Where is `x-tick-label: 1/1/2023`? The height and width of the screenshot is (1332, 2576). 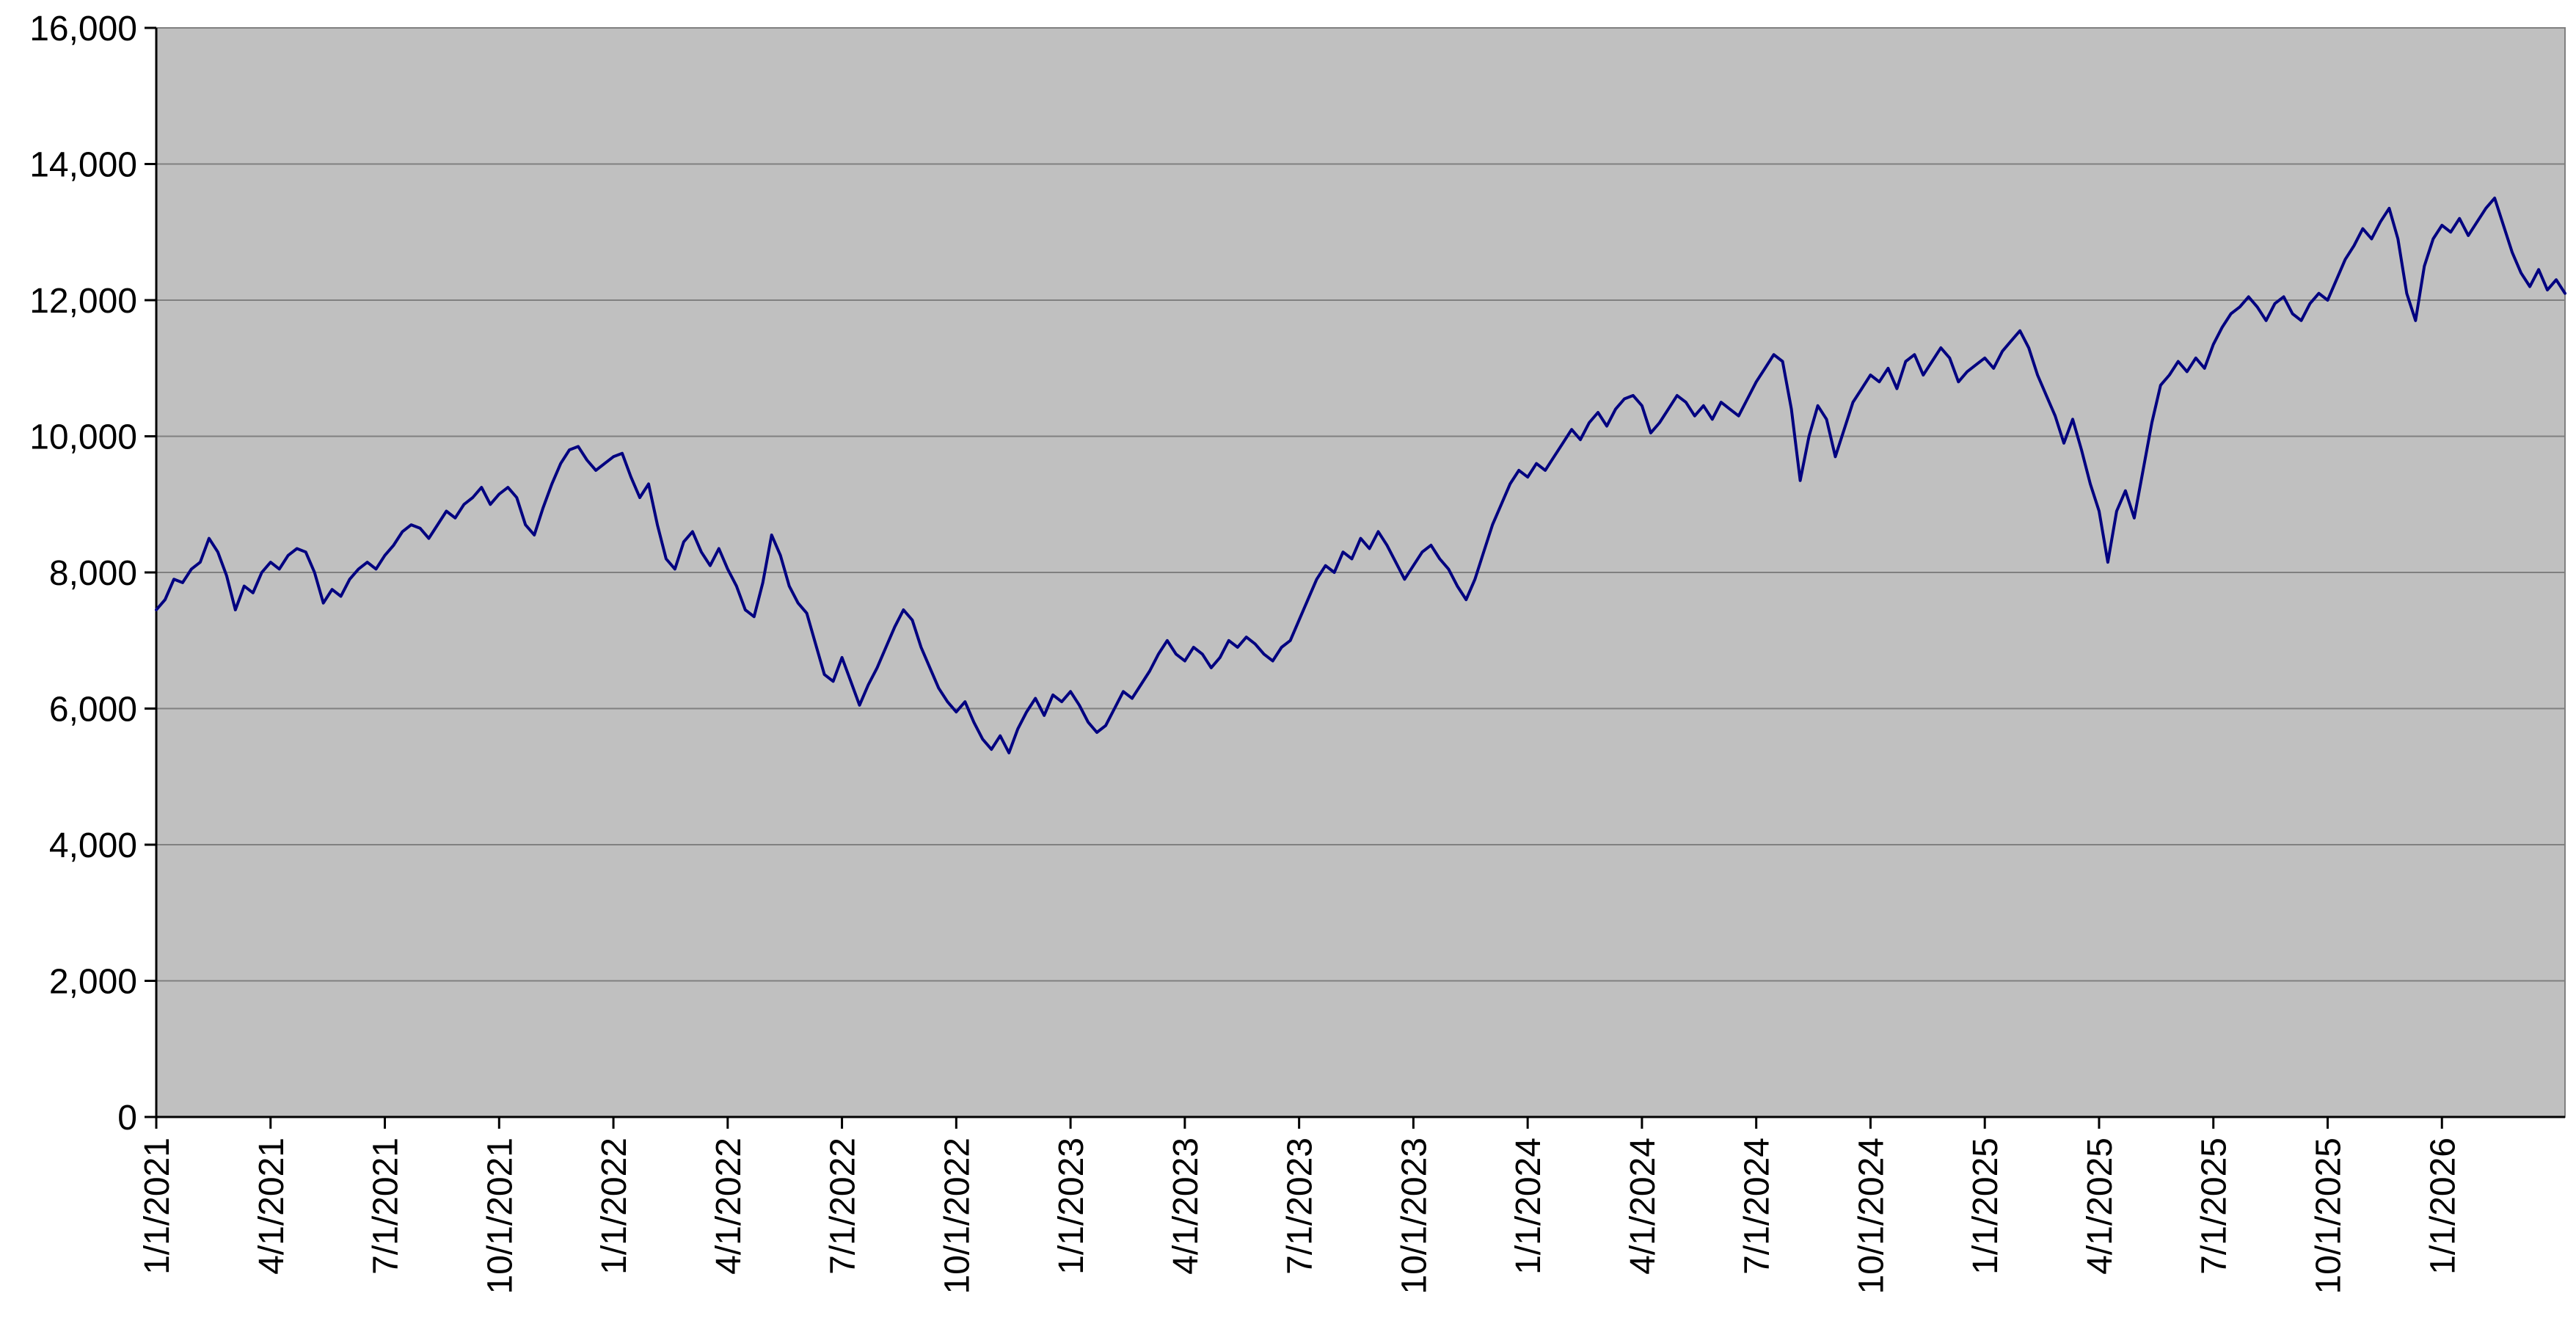
x-tick-label: 1/1/2023 is located at coordinates (1071, 1206).